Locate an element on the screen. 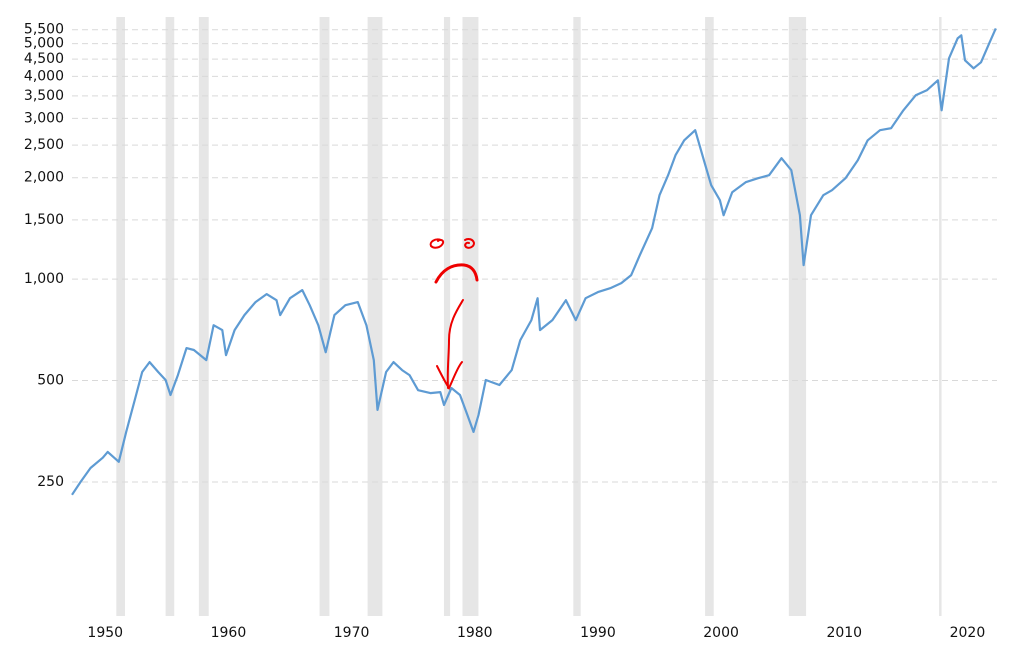 The image size is (1012, 647). y-tick-label: 1,000 is located at coordinates (44, 279).